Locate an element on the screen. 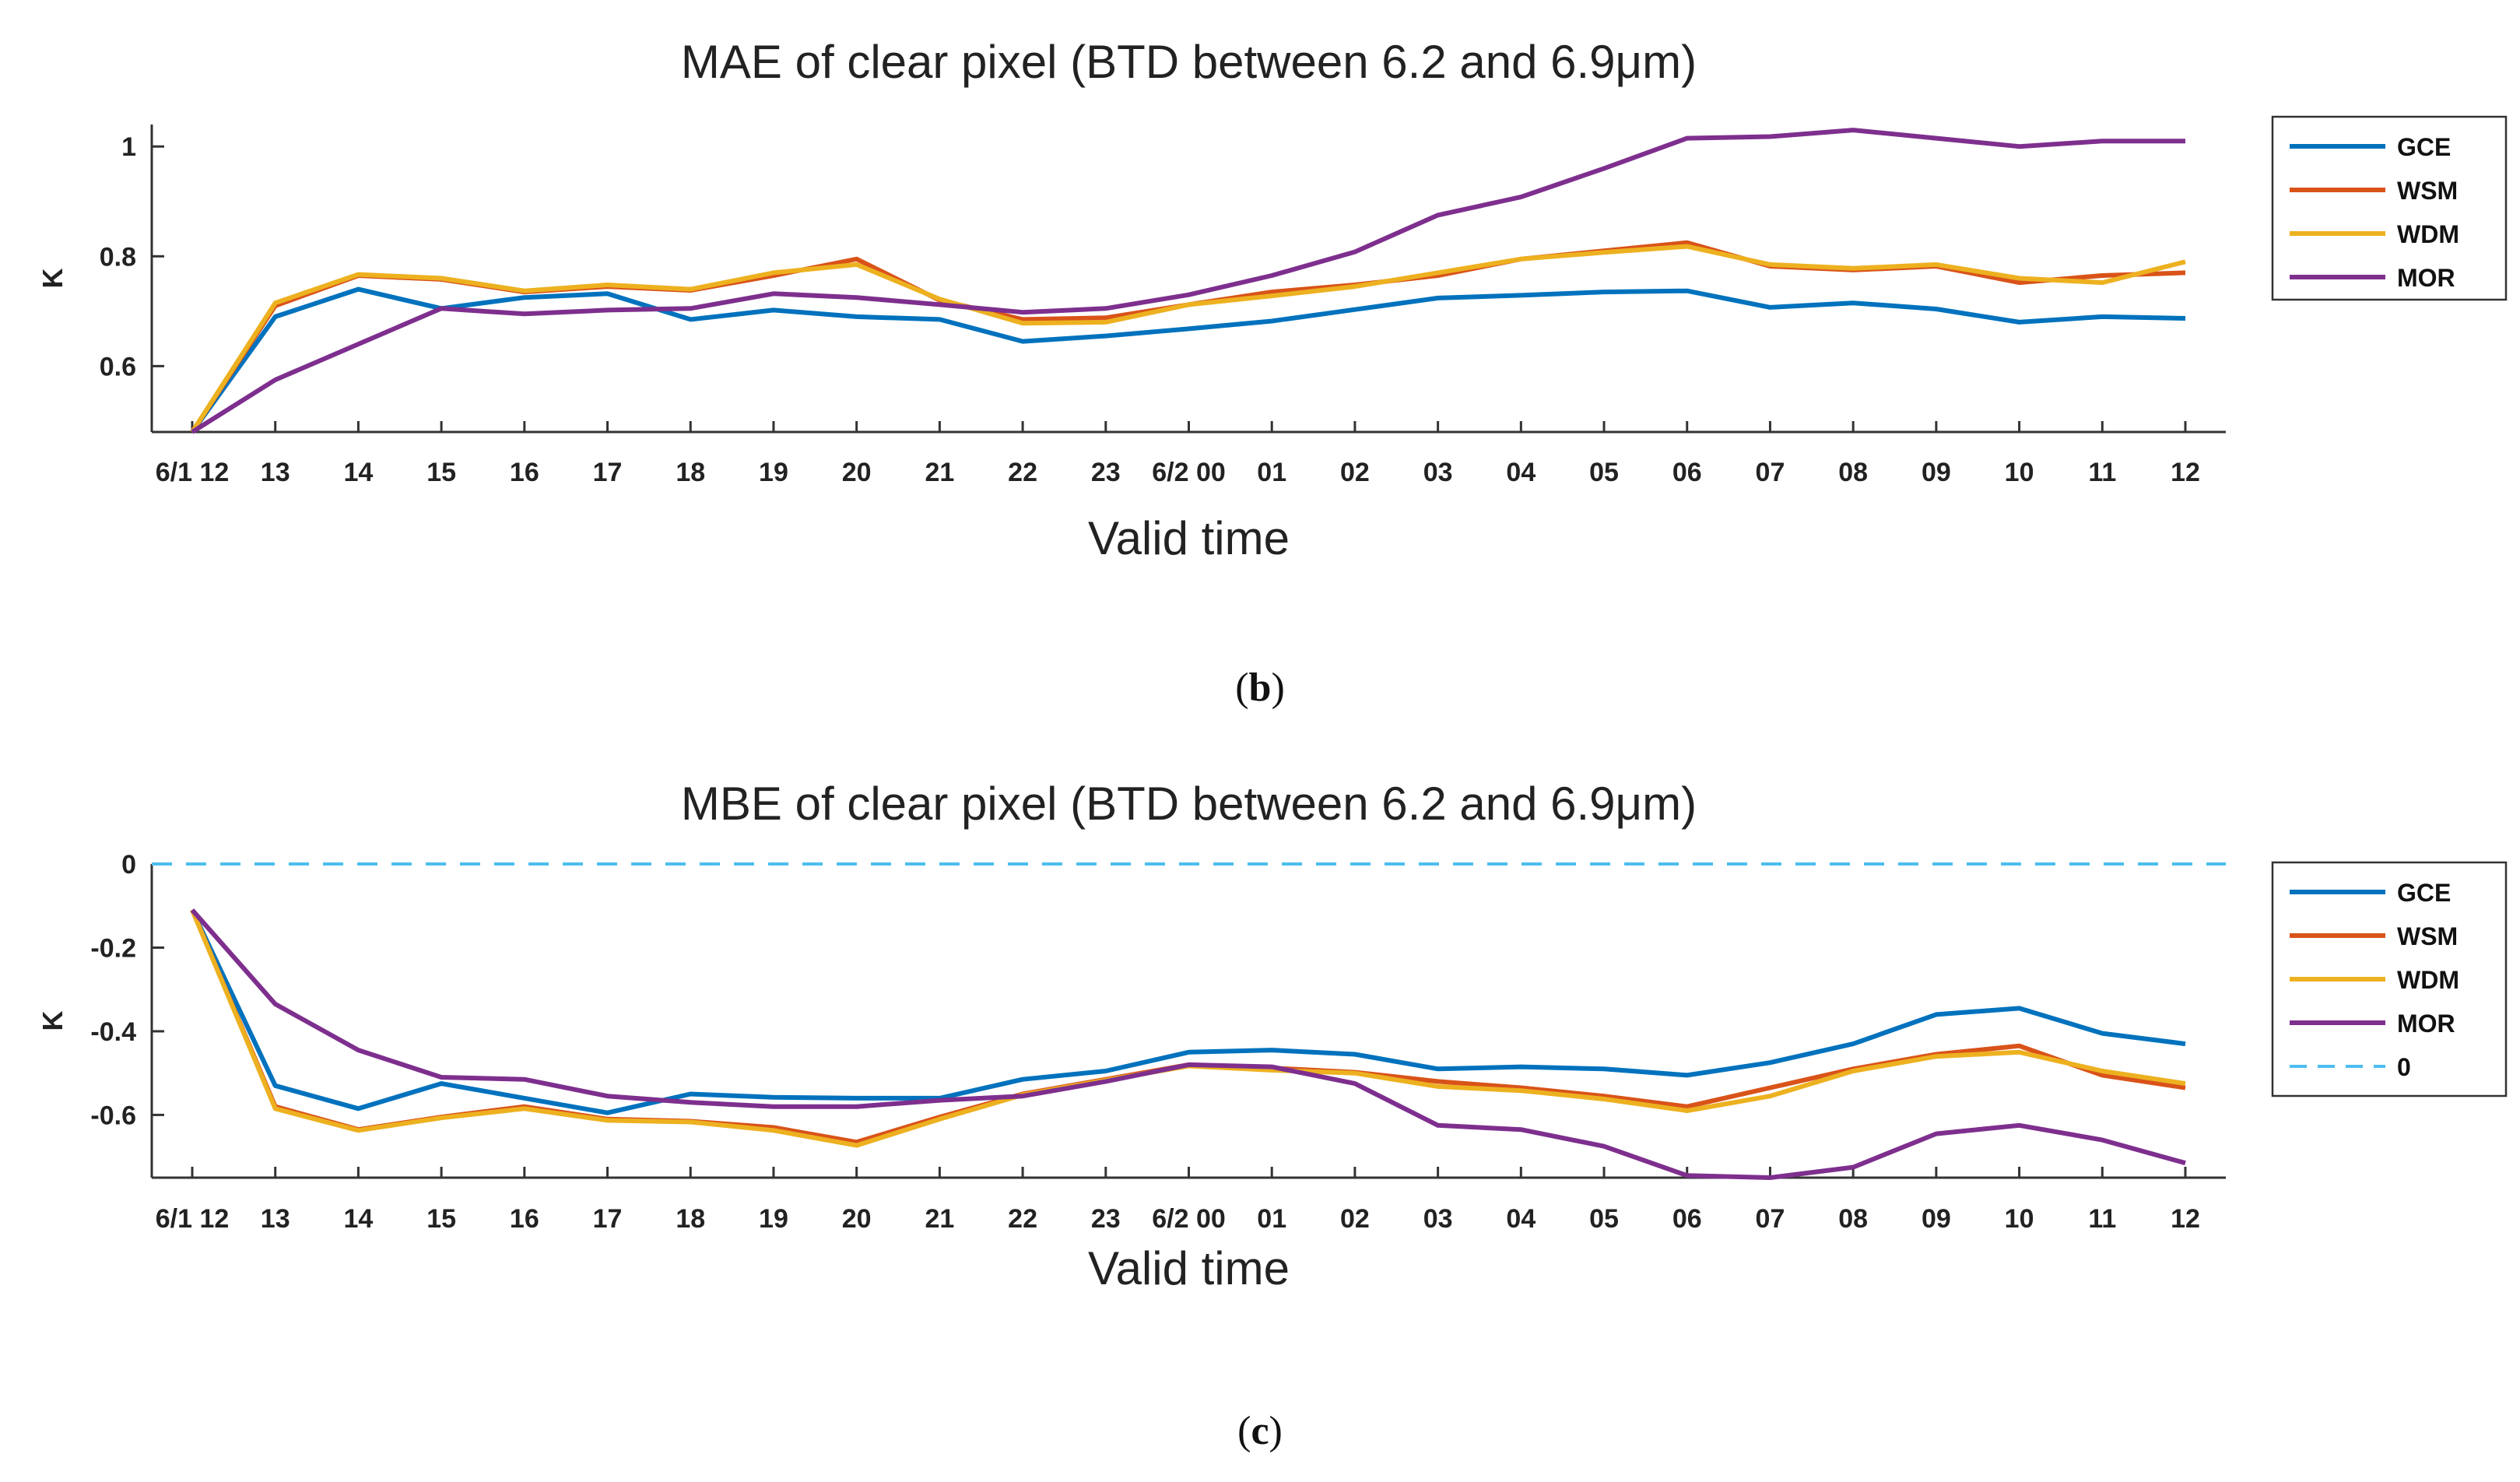  panel-label: (c) is located at coordinates (1260, 1431).